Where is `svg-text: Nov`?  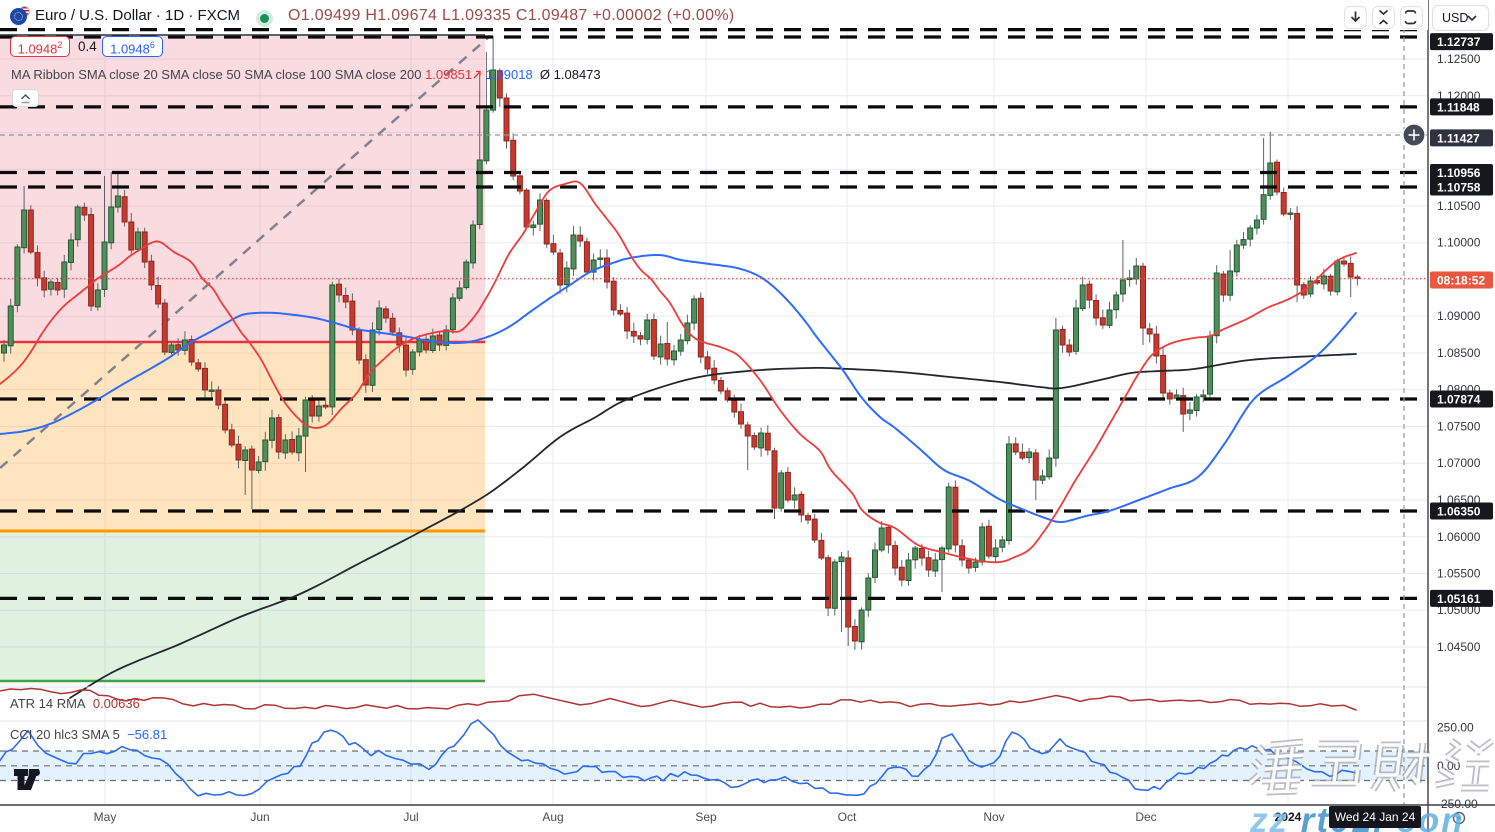
svg-text: Nov is located at coordinates (993, 817).